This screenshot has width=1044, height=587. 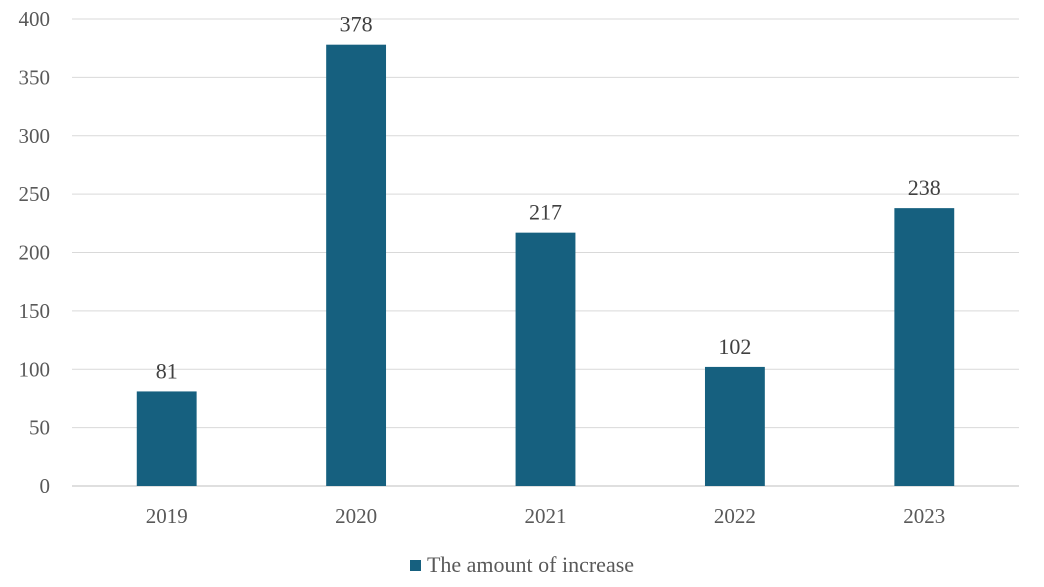 I want to click on y-tick-label: 0, so click(x=45, y=486).